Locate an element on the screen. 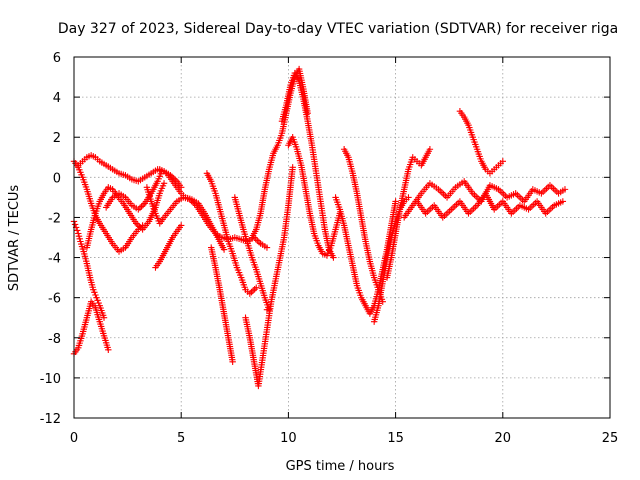 Image resolution: width=640 pixels, height=480 pixels. x-tick-label: 25 is located at coordinates (610, 438).